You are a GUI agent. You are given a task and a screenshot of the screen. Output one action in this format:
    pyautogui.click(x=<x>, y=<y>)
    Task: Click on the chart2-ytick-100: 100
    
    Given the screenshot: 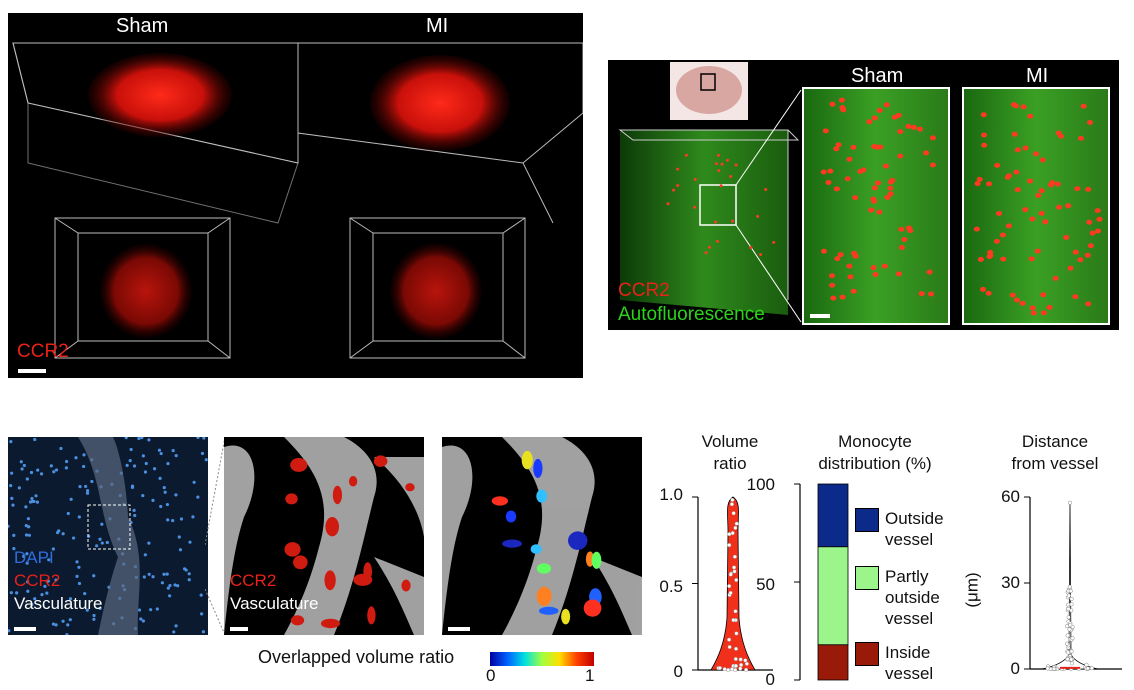 What is the action you would take?
    pyautogui.click(x=760, y=484)
    